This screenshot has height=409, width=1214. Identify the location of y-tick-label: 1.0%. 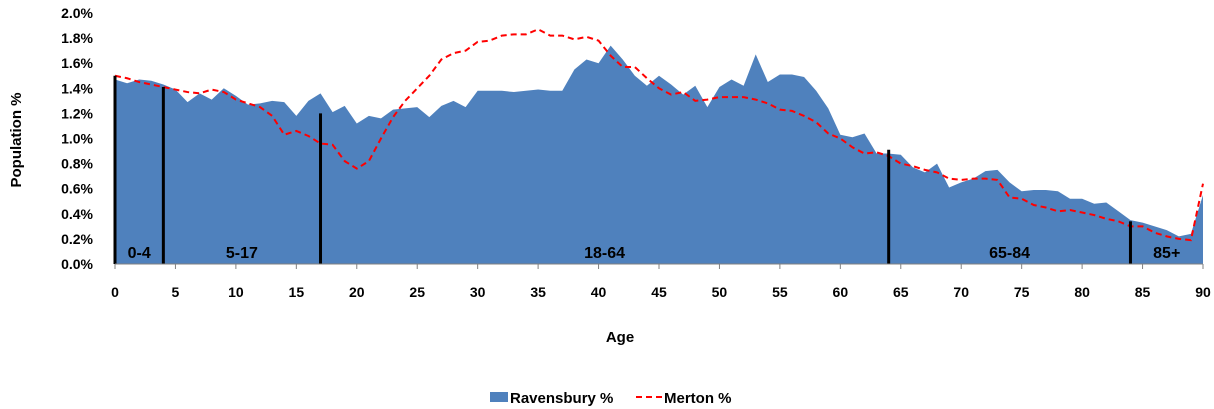
(77, 139).